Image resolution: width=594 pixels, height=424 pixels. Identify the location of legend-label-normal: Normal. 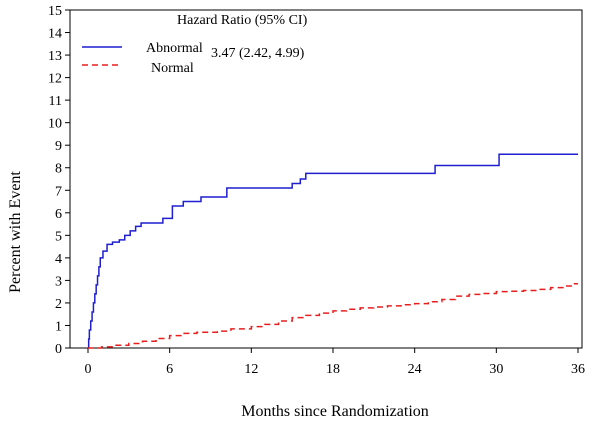
(172, 68).